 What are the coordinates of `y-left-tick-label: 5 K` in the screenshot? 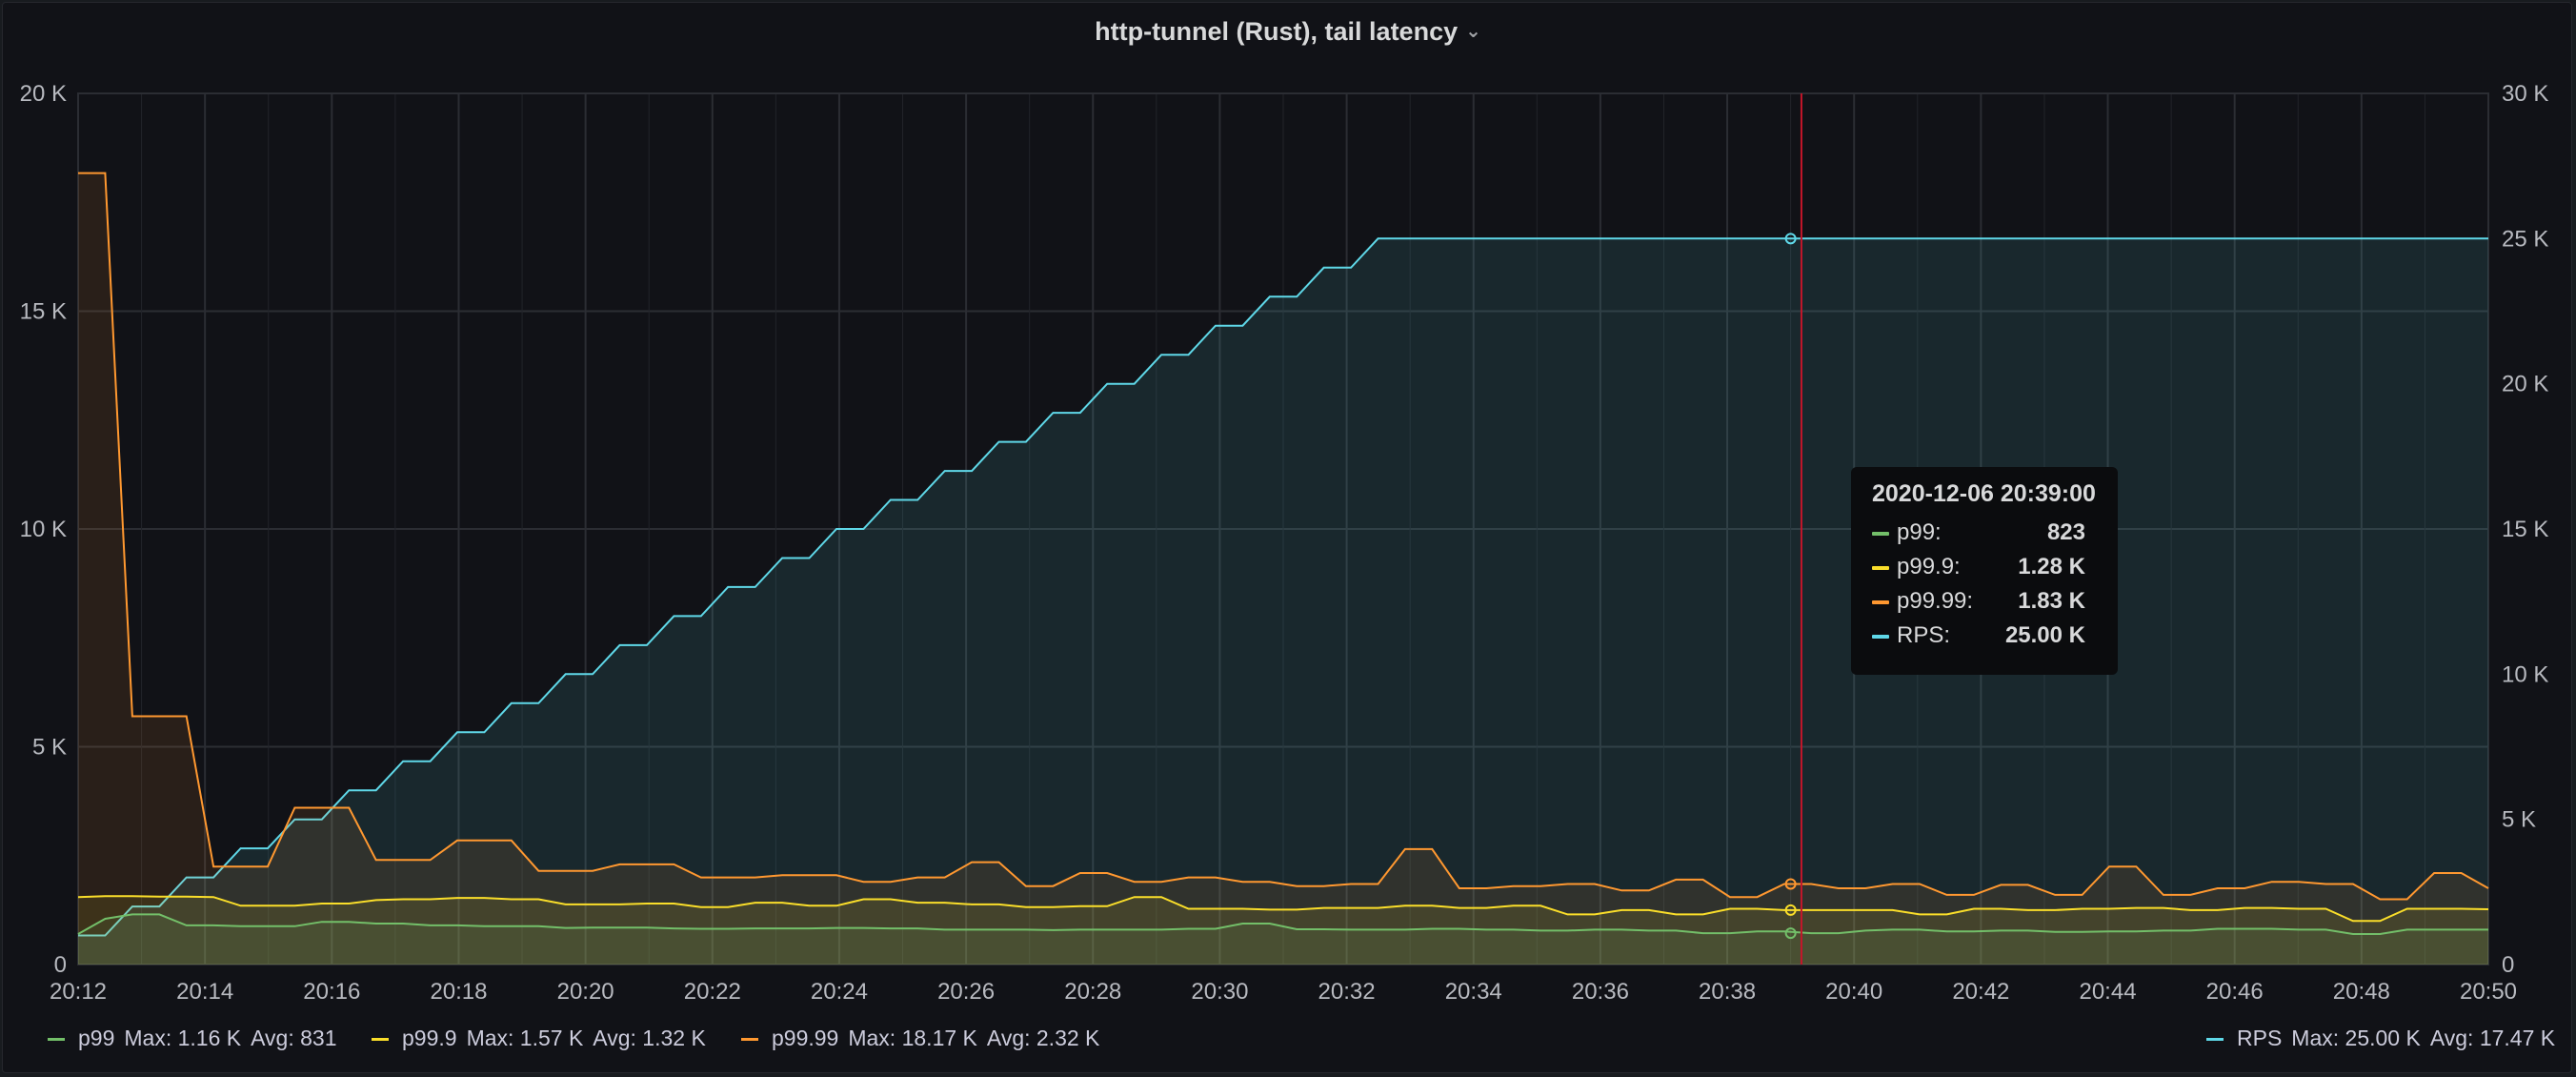 It's located at (49, 748).